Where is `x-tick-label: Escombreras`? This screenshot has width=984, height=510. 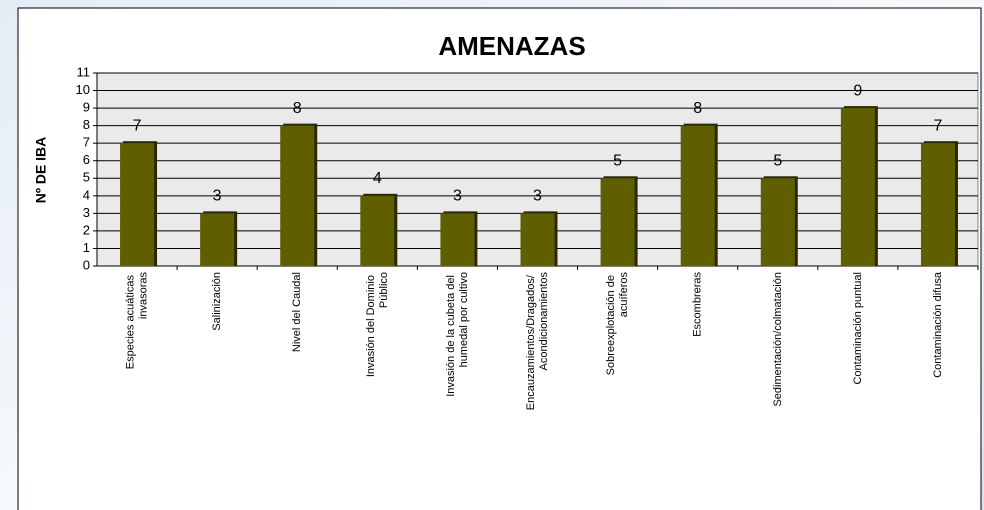
x-tick-label: Escombreras is located at coordinates (698, 304).